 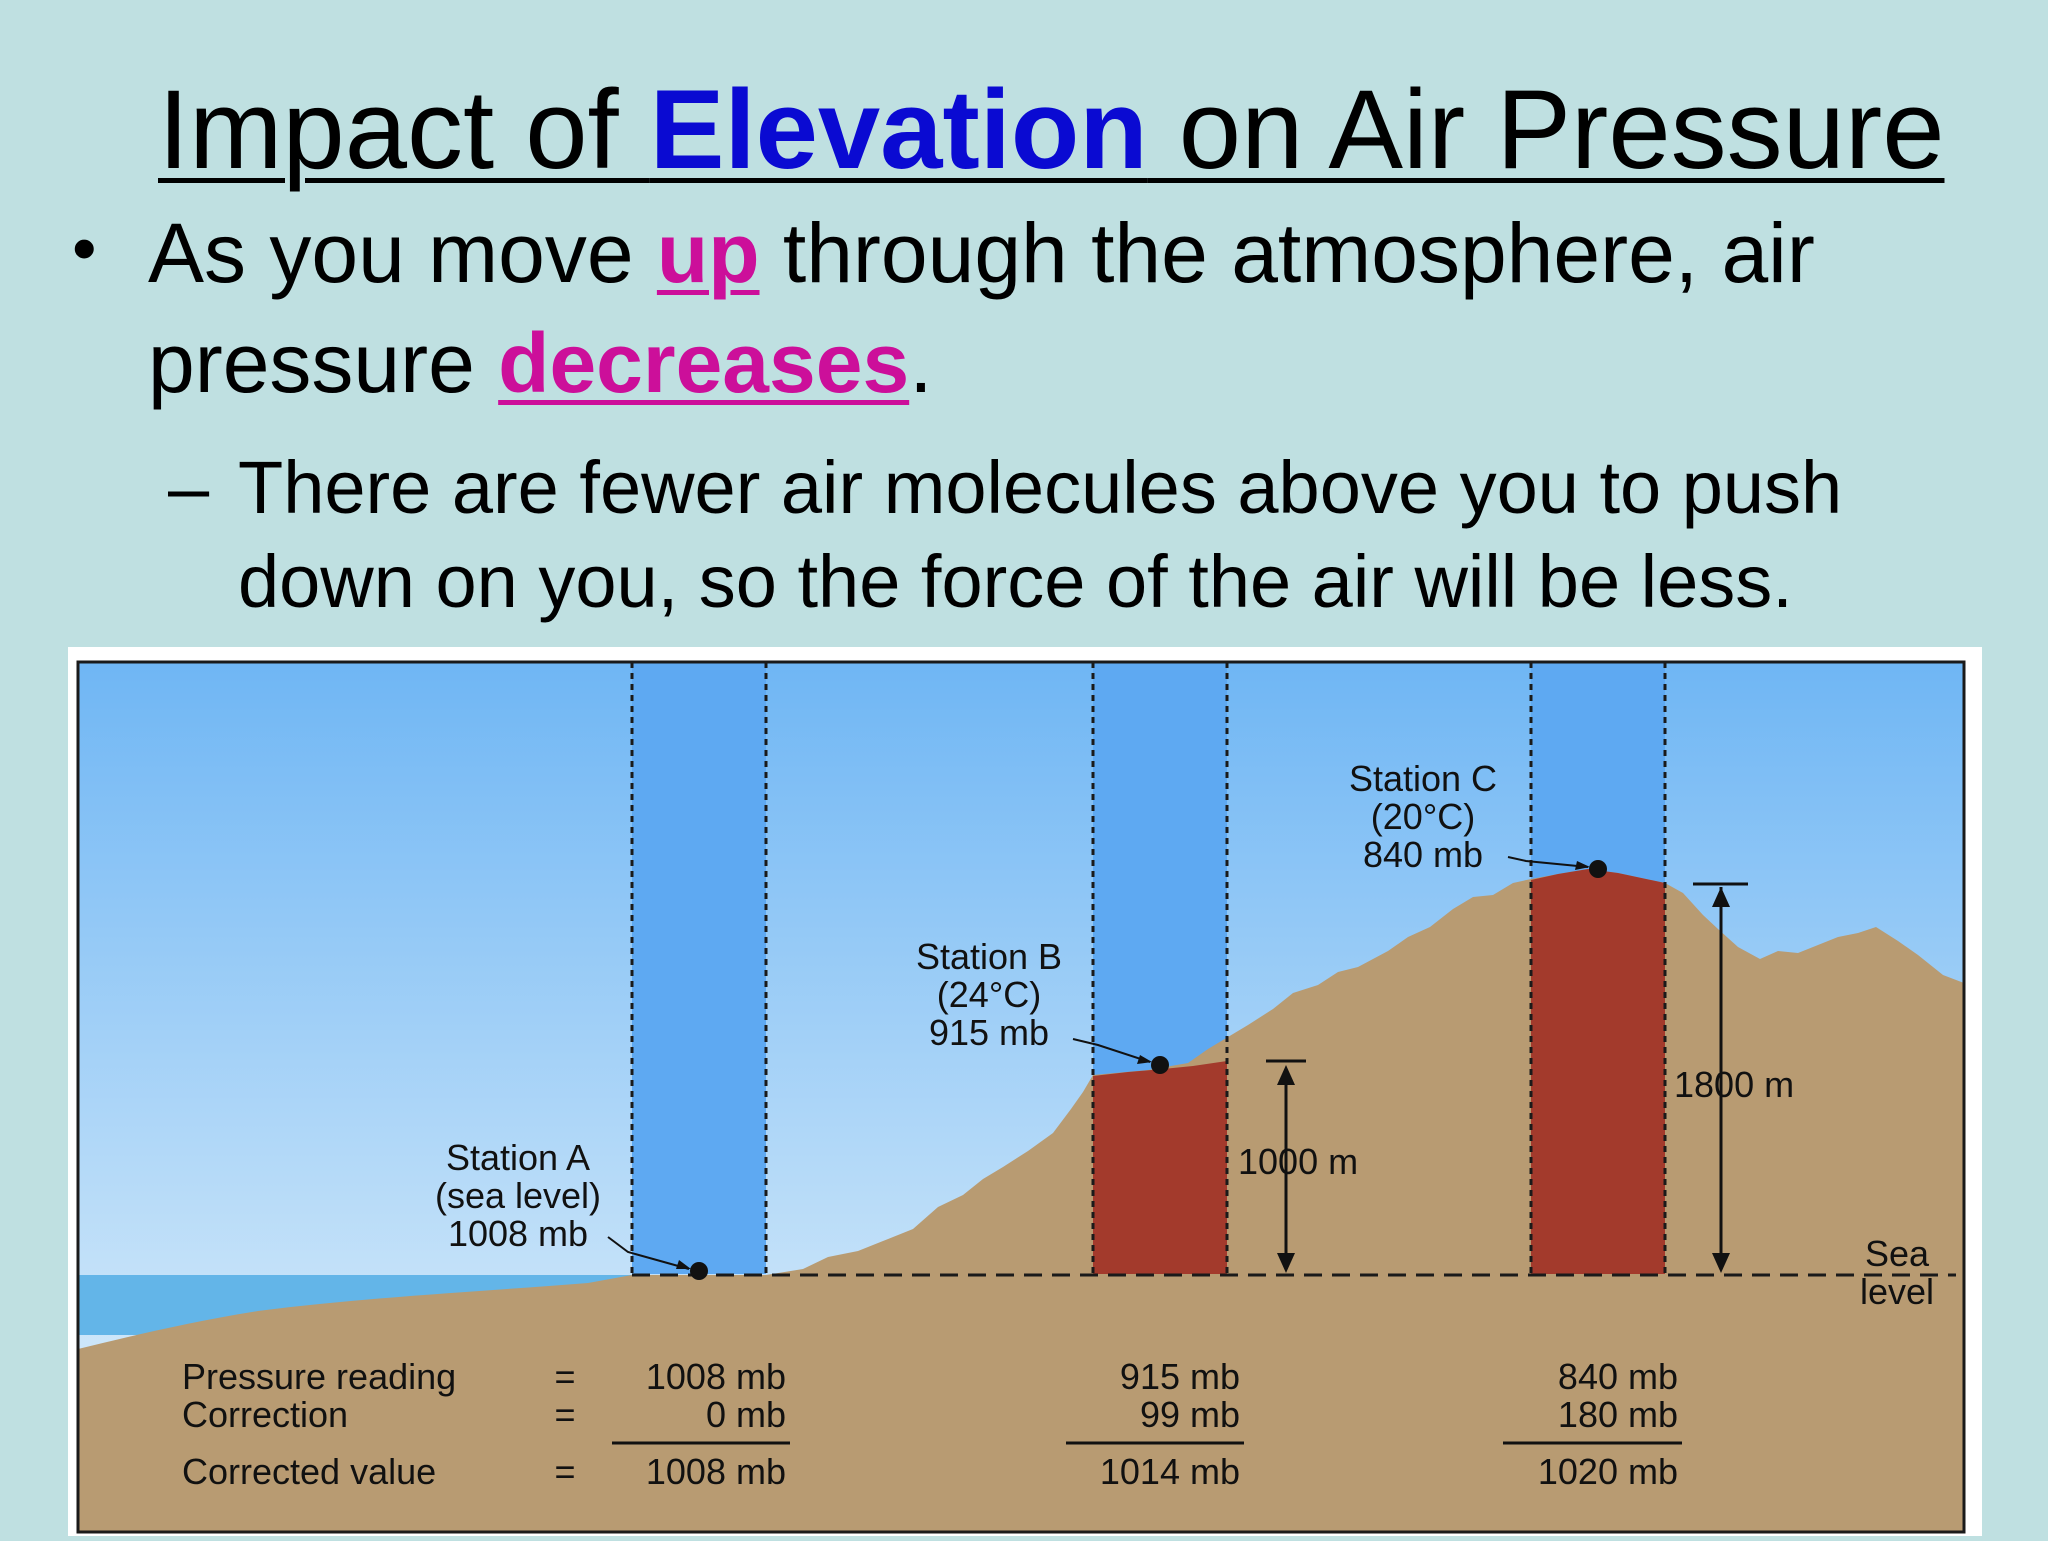 I want to click on row-label-corrected: Corrected value, so click(x=309, y=1471).